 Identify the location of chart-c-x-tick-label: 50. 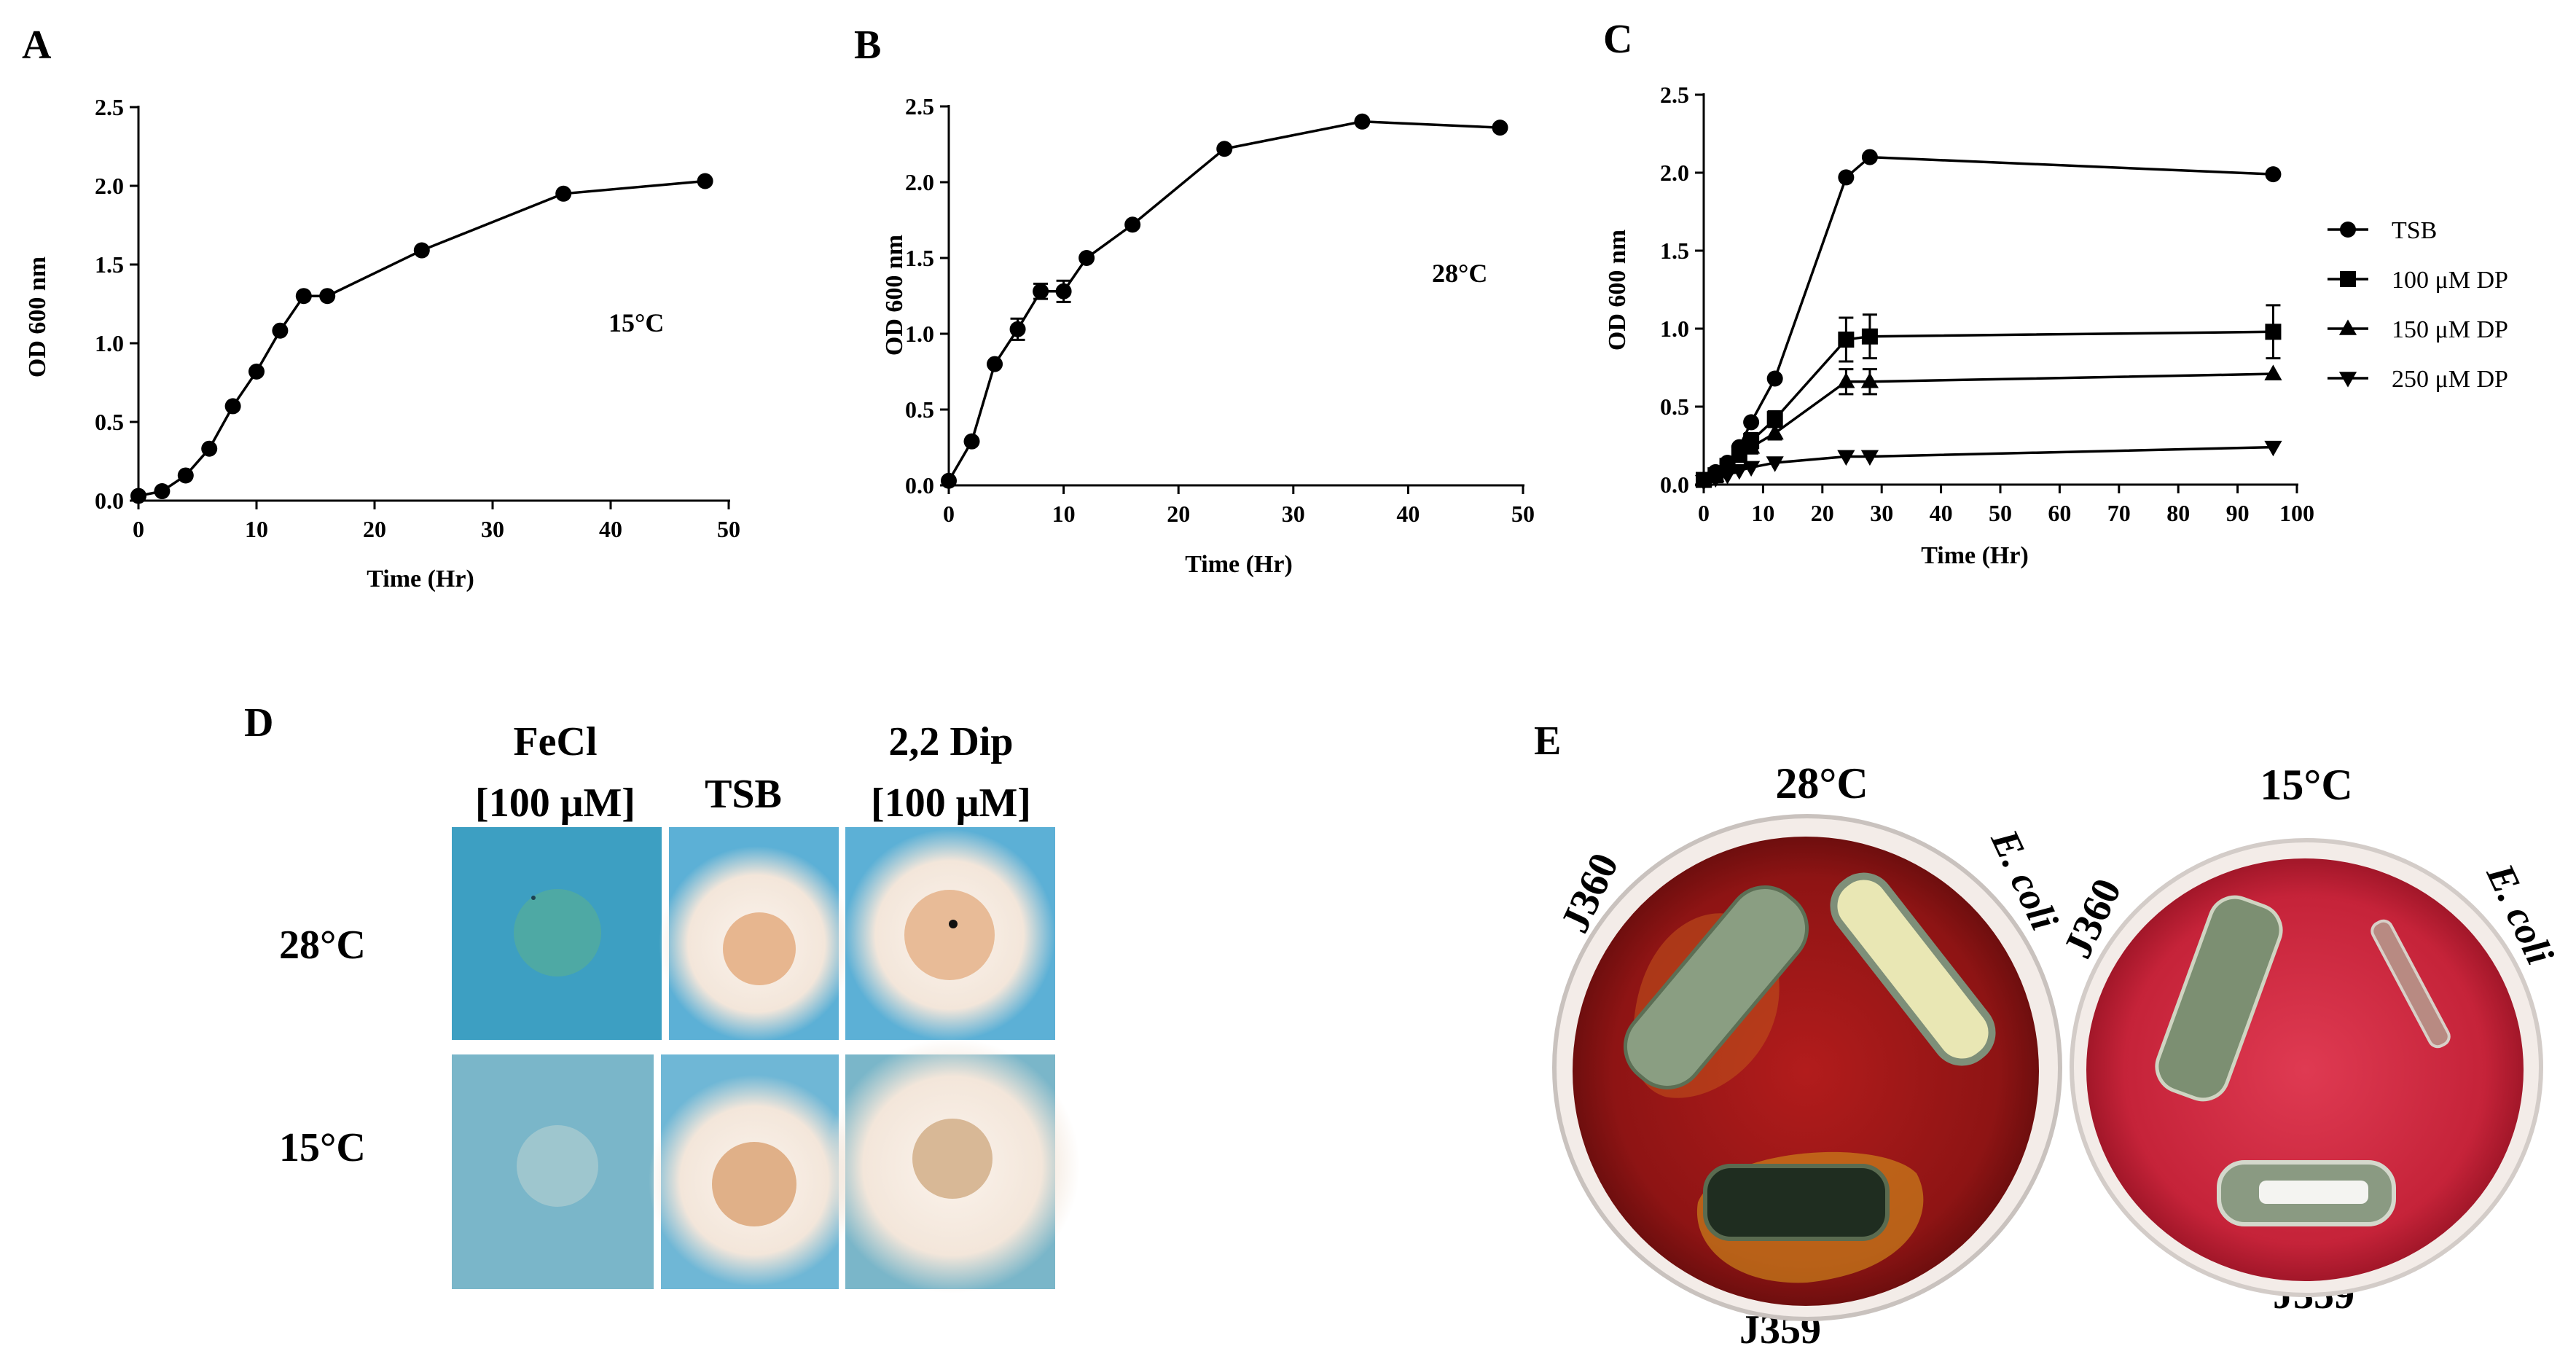
(2000, 513).